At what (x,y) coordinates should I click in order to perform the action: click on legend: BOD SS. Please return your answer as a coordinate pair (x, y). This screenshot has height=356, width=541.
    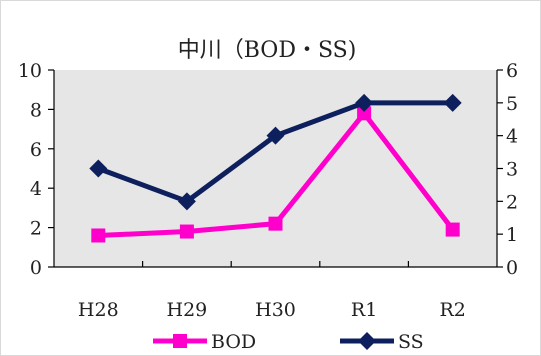
    Looking at the image, I should click on (288, 342).